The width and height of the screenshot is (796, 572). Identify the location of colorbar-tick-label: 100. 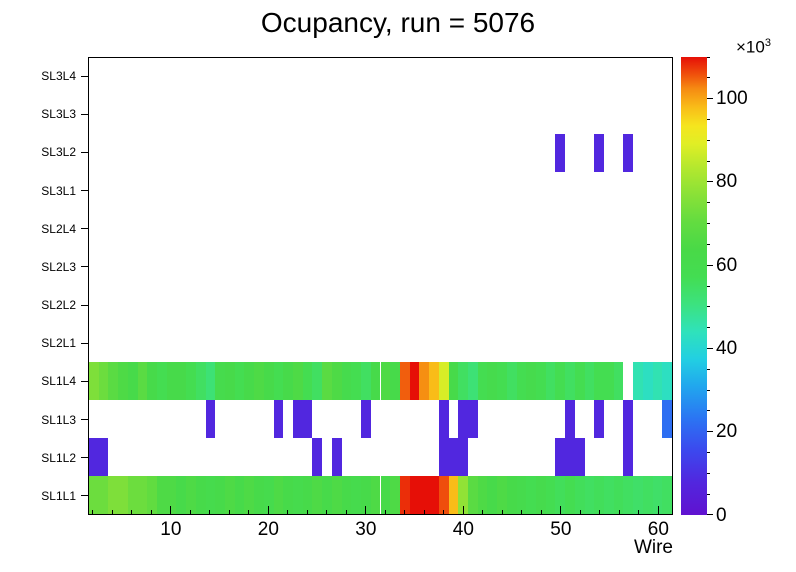
(732, 99).